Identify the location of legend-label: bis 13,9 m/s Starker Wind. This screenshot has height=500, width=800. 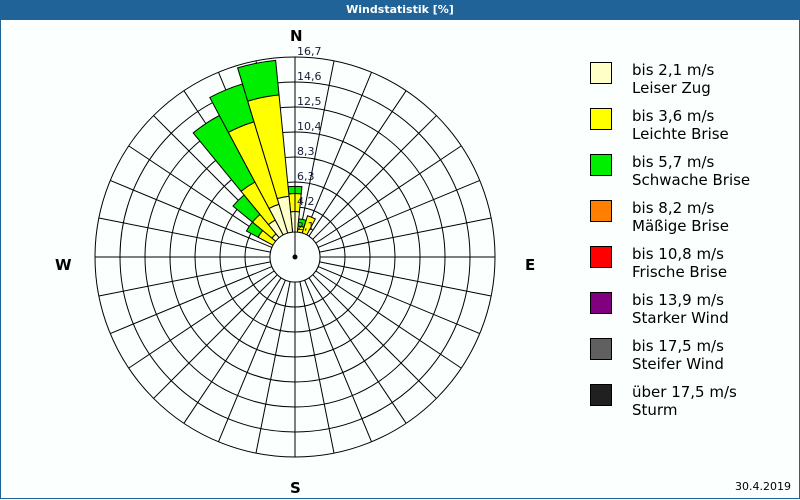
(680, 309).